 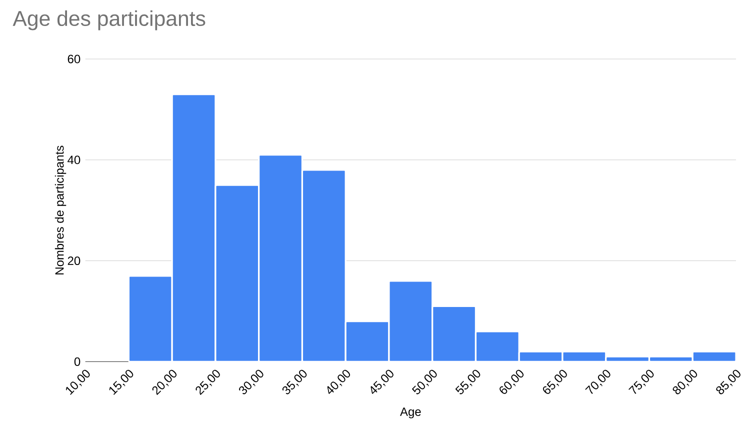 I want to click on y-tick-label: 0, so click(x=77, y=361).